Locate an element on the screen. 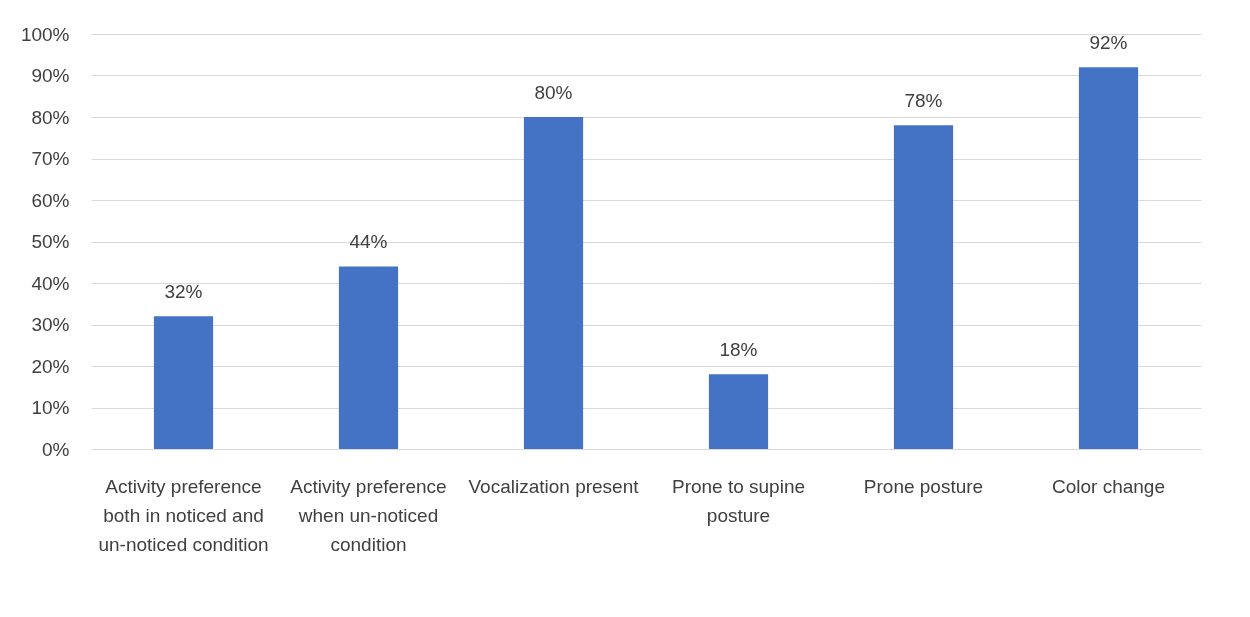  x-tick-label: Color change is located at coordinates (1108, 486).